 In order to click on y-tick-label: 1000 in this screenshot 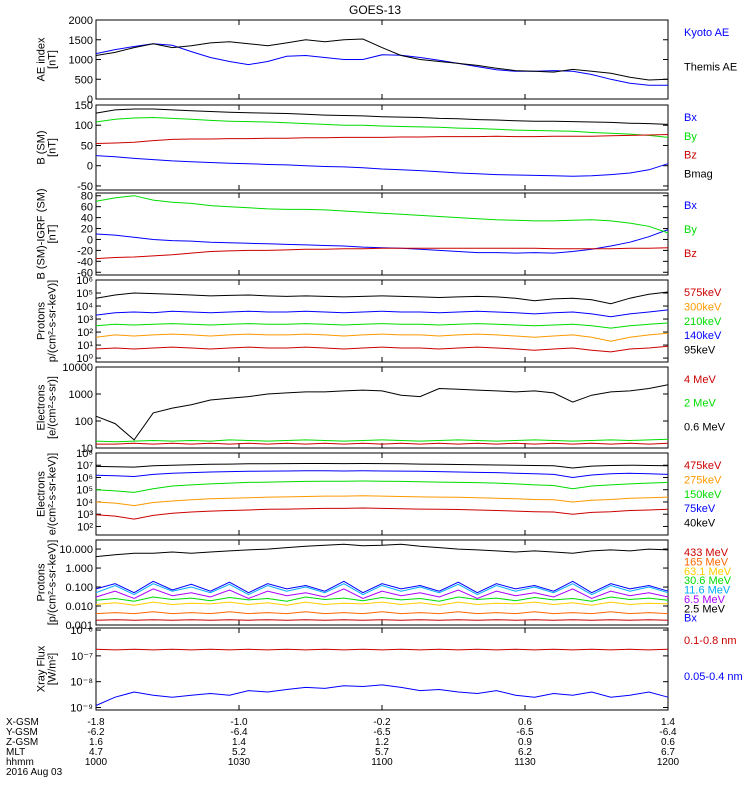, I will do `click(81, 61)`.